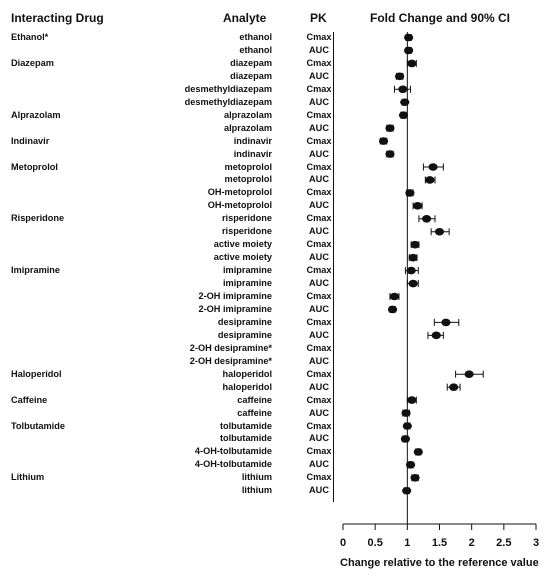 The height and width of the screenshot is (579, 555). Describe the element at coordinates (472, 543) in the screenshot. I see `x-tick-label: 2` at that location.